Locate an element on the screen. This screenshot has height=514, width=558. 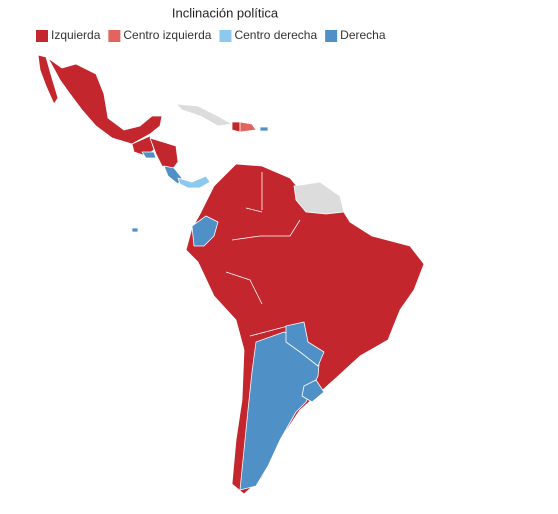
legend-label: Centro derecha is located at coordinates (275, 35).